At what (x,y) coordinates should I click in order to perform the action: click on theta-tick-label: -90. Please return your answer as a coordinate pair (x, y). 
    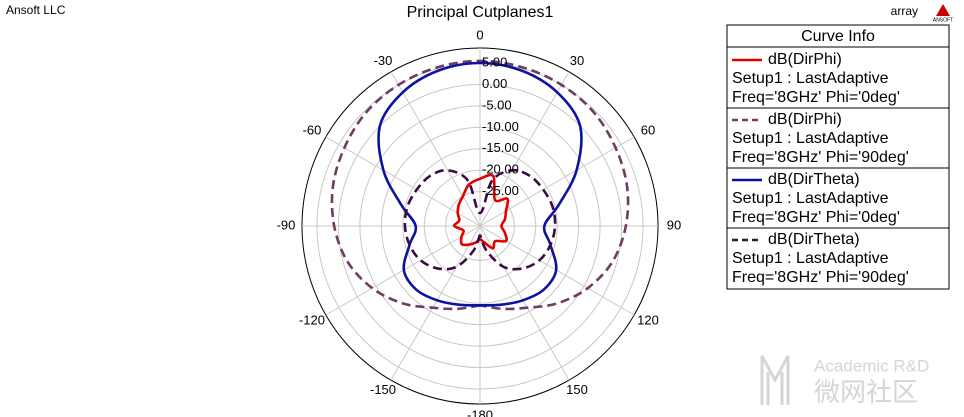
    Looking at the image, I should click on (286, 224).